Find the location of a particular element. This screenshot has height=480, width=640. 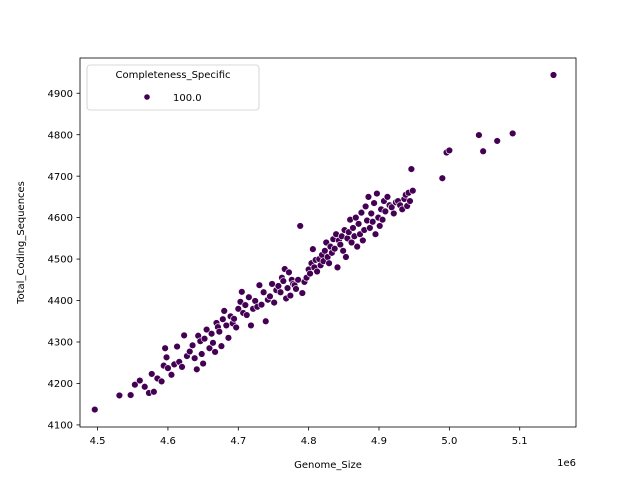

x-tick-label: 4.8 is located at coordinates (309, 441).